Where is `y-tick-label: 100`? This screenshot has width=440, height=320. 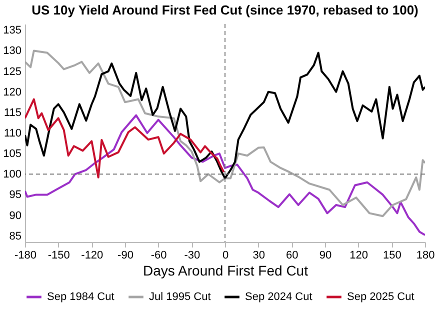 y-tick-label: 100 is located at coordinates (12, 174).